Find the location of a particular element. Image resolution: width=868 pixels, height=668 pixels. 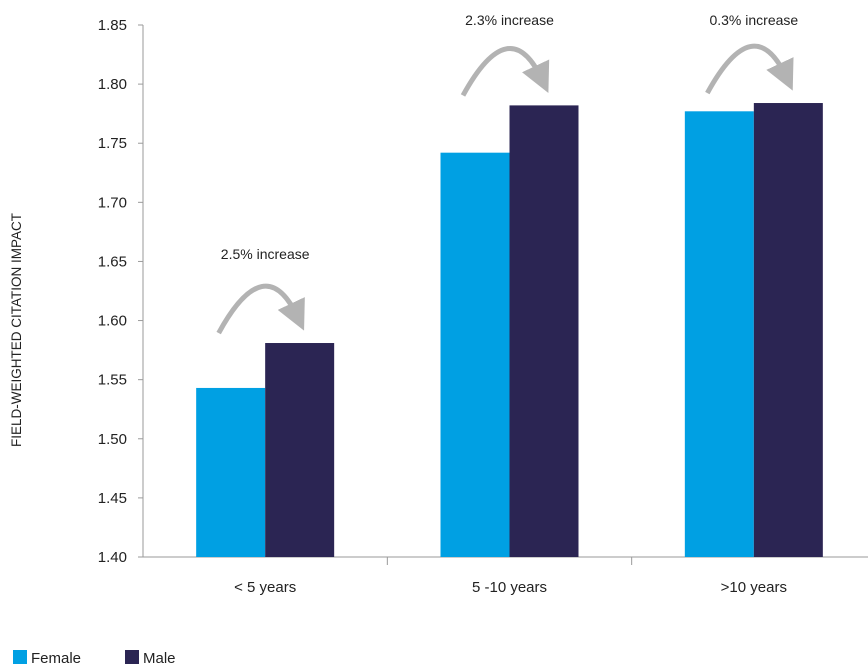

y-tick-label: 1.55 is located at coordinates (112, 380).